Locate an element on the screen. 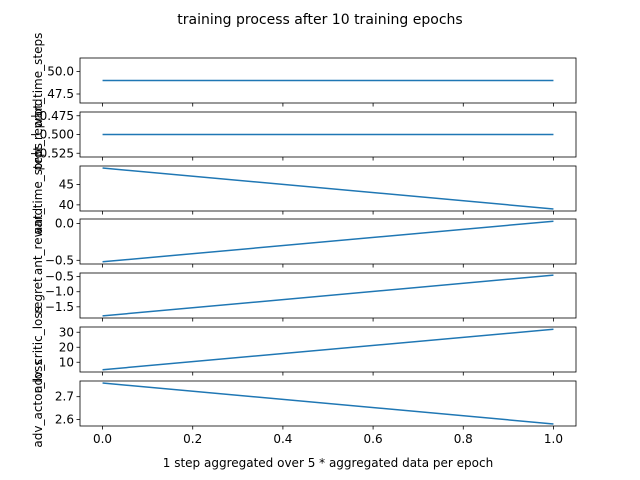 Image resolution: width=640 pixels, height=480 pixels. y-axis-label: ant_time_steps is located at coordinates (38, 188).